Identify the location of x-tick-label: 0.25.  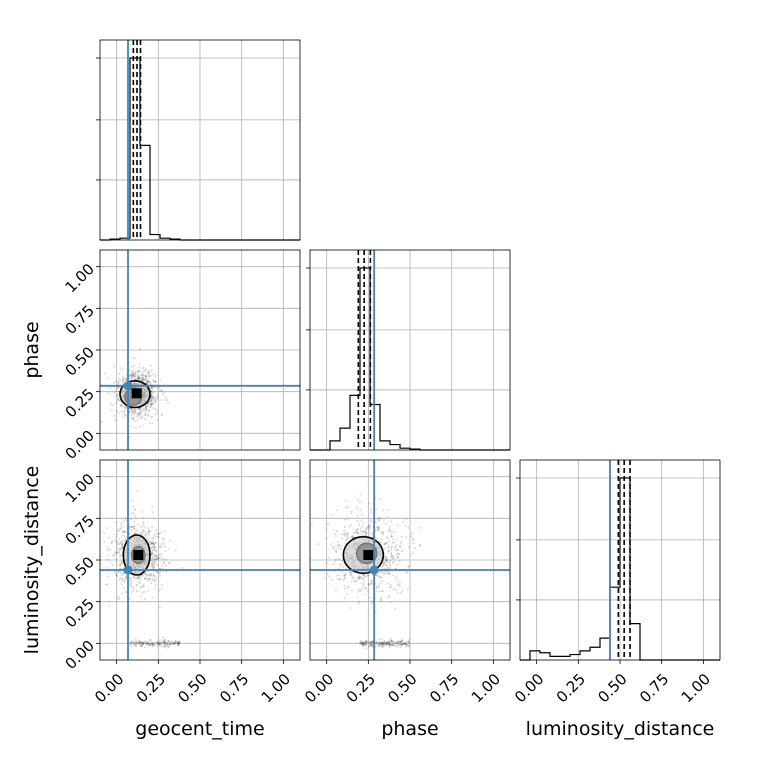
(361, 688).